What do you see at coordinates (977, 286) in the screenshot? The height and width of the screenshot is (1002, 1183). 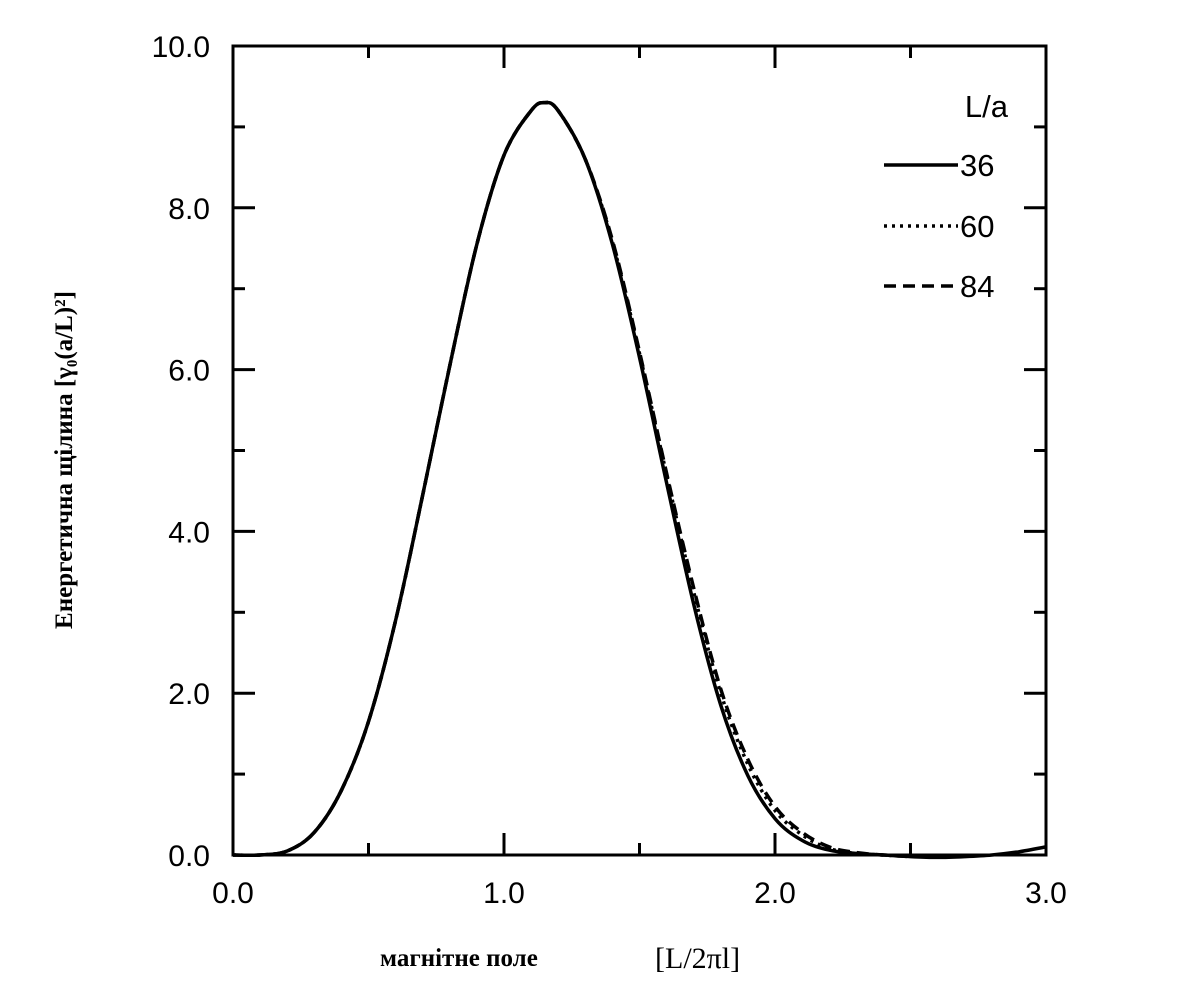 I see `legend-label-84: 84` at bounding box center [977, 286].